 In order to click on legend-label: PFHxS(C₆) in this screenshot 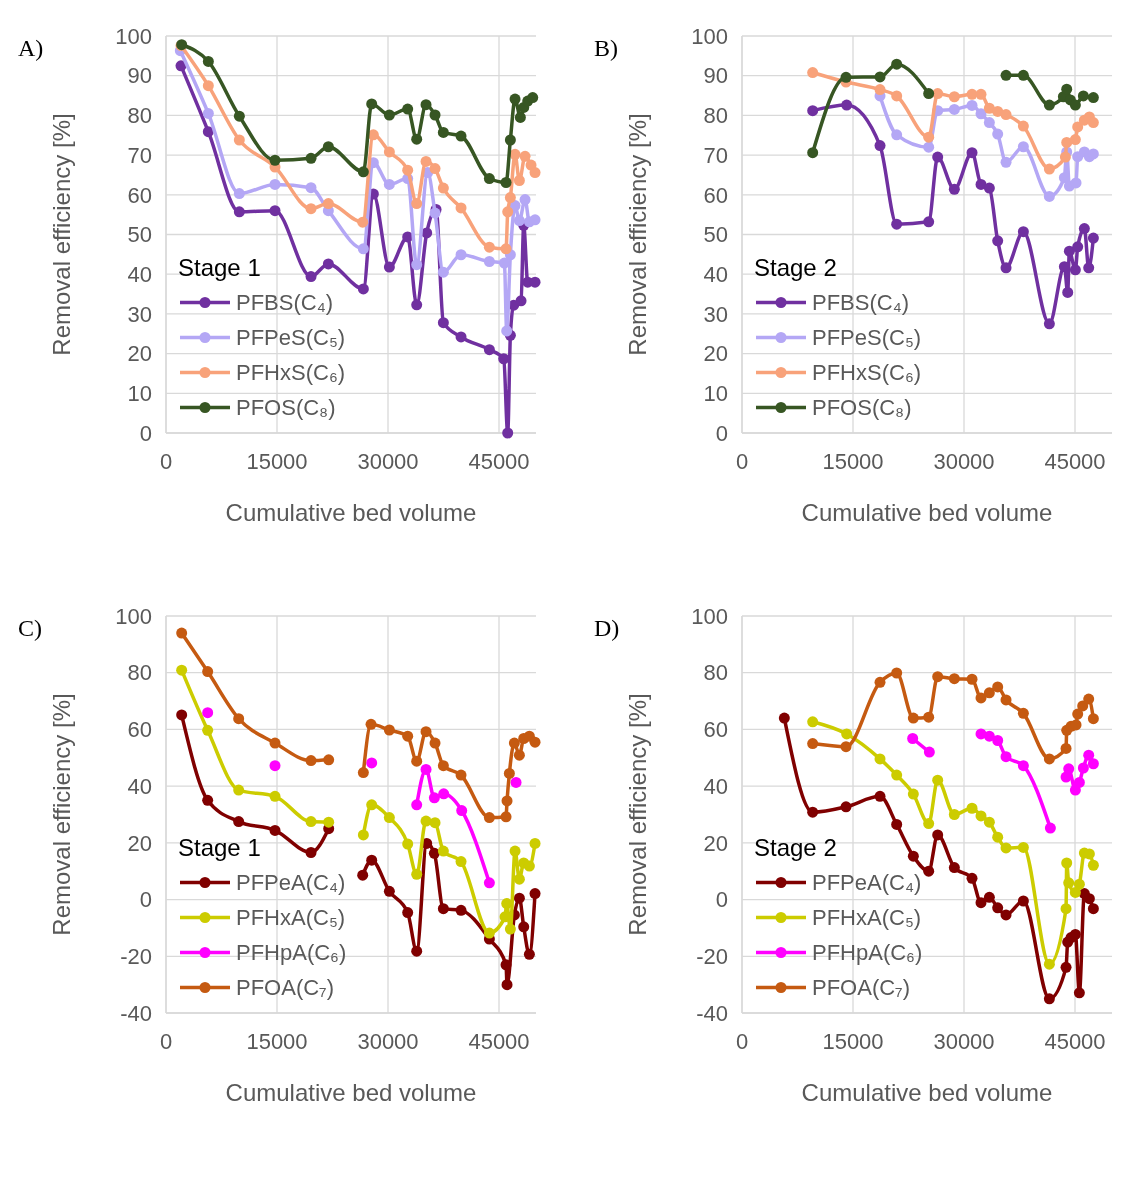, I will do `click(867, 373)`.